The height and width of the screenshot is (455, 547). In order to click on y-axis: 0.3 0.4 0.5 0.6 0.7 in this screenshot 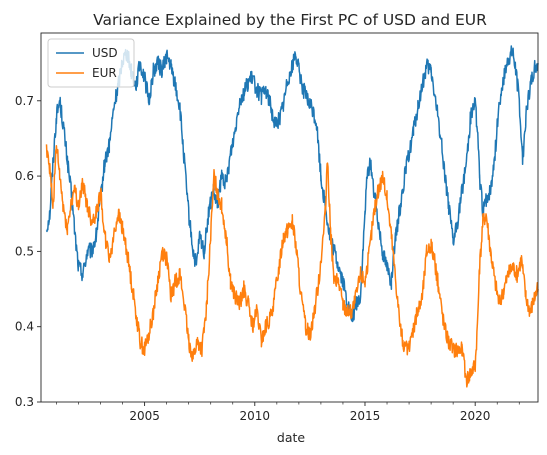, I will do `click(28, 251)`.